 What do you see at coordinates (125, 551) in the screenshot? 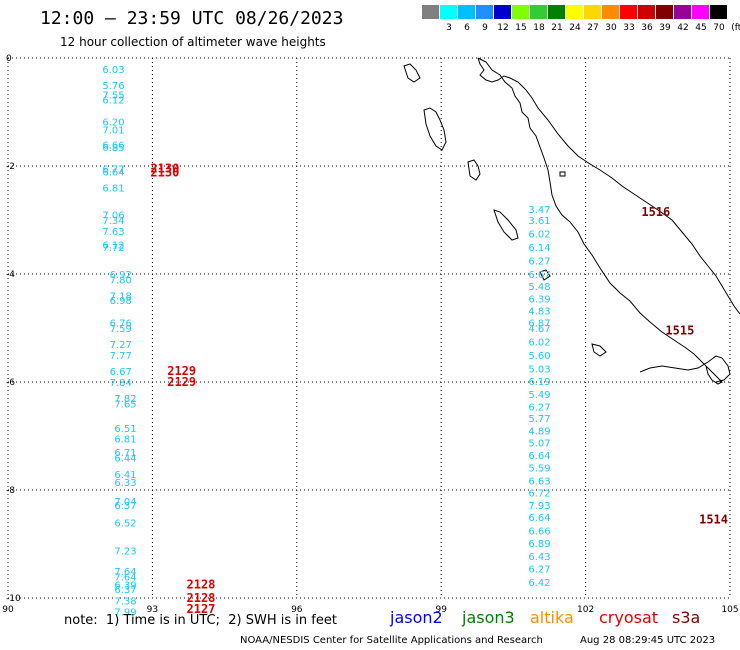
I see `swh-value: 7.23` at bounding box center [125, 551].